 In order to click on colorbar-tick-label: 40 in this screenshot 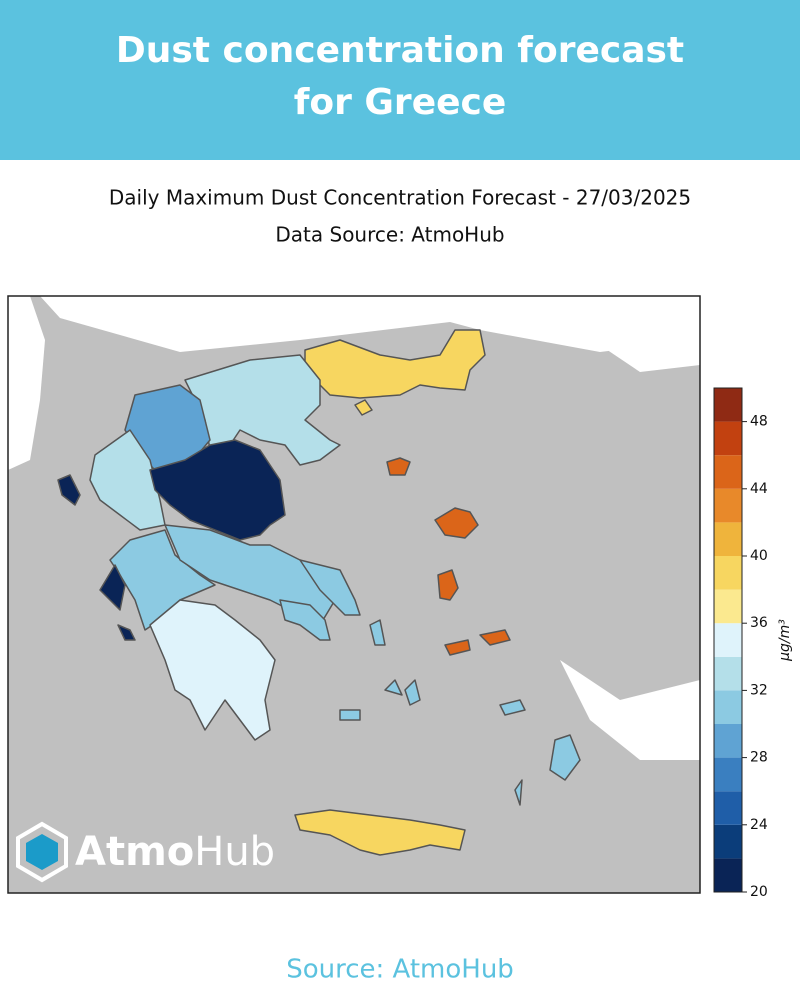, I will do `click(759, 556)`.